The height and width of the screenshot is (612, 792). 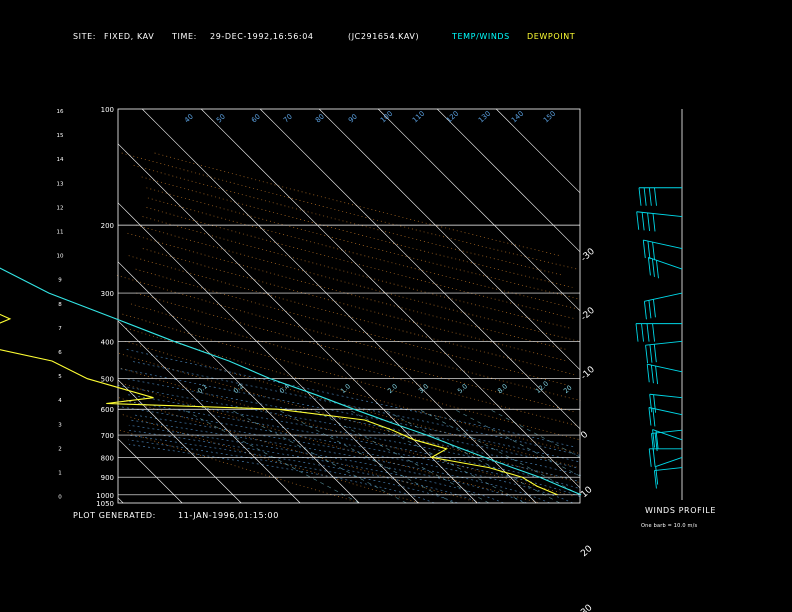 What do you see at coordinates (60, 233) in the screenshot?
I see `height-tick-label: 11` at bounding box center [60, 233].